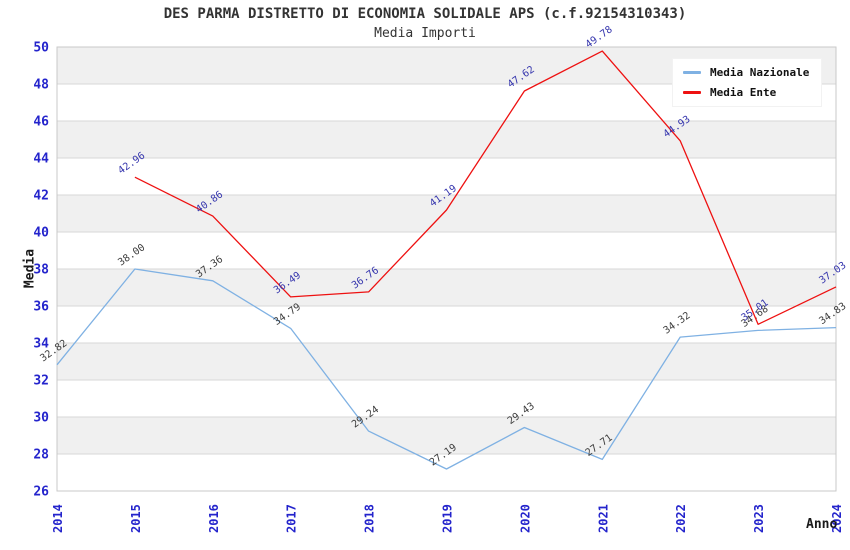  Describe the element at coordinates (214, 518) in the screenshot. I see `x-tick-label: 2016` at that location.